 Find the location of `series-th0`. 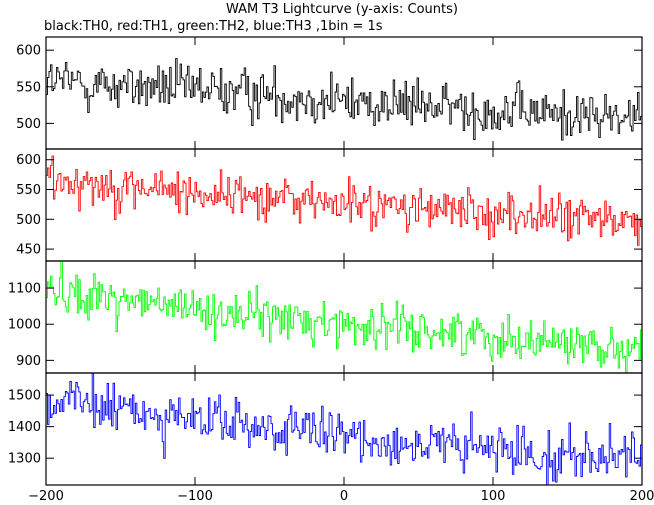

series-th0 is located at coordinates (344, 99).